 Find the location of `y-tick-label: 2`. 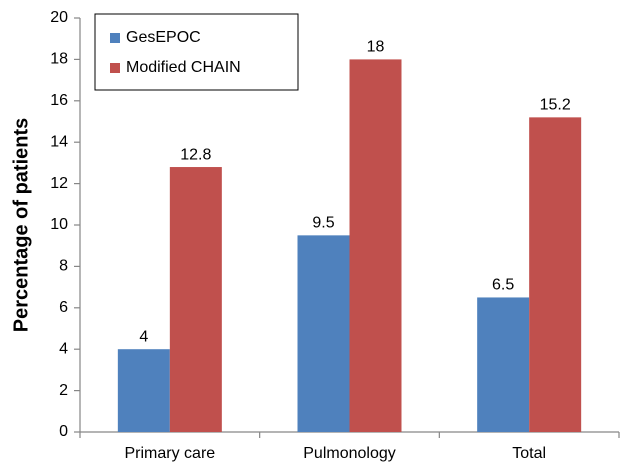

y-tick-label: 2 is located at coordinates (63, 390).